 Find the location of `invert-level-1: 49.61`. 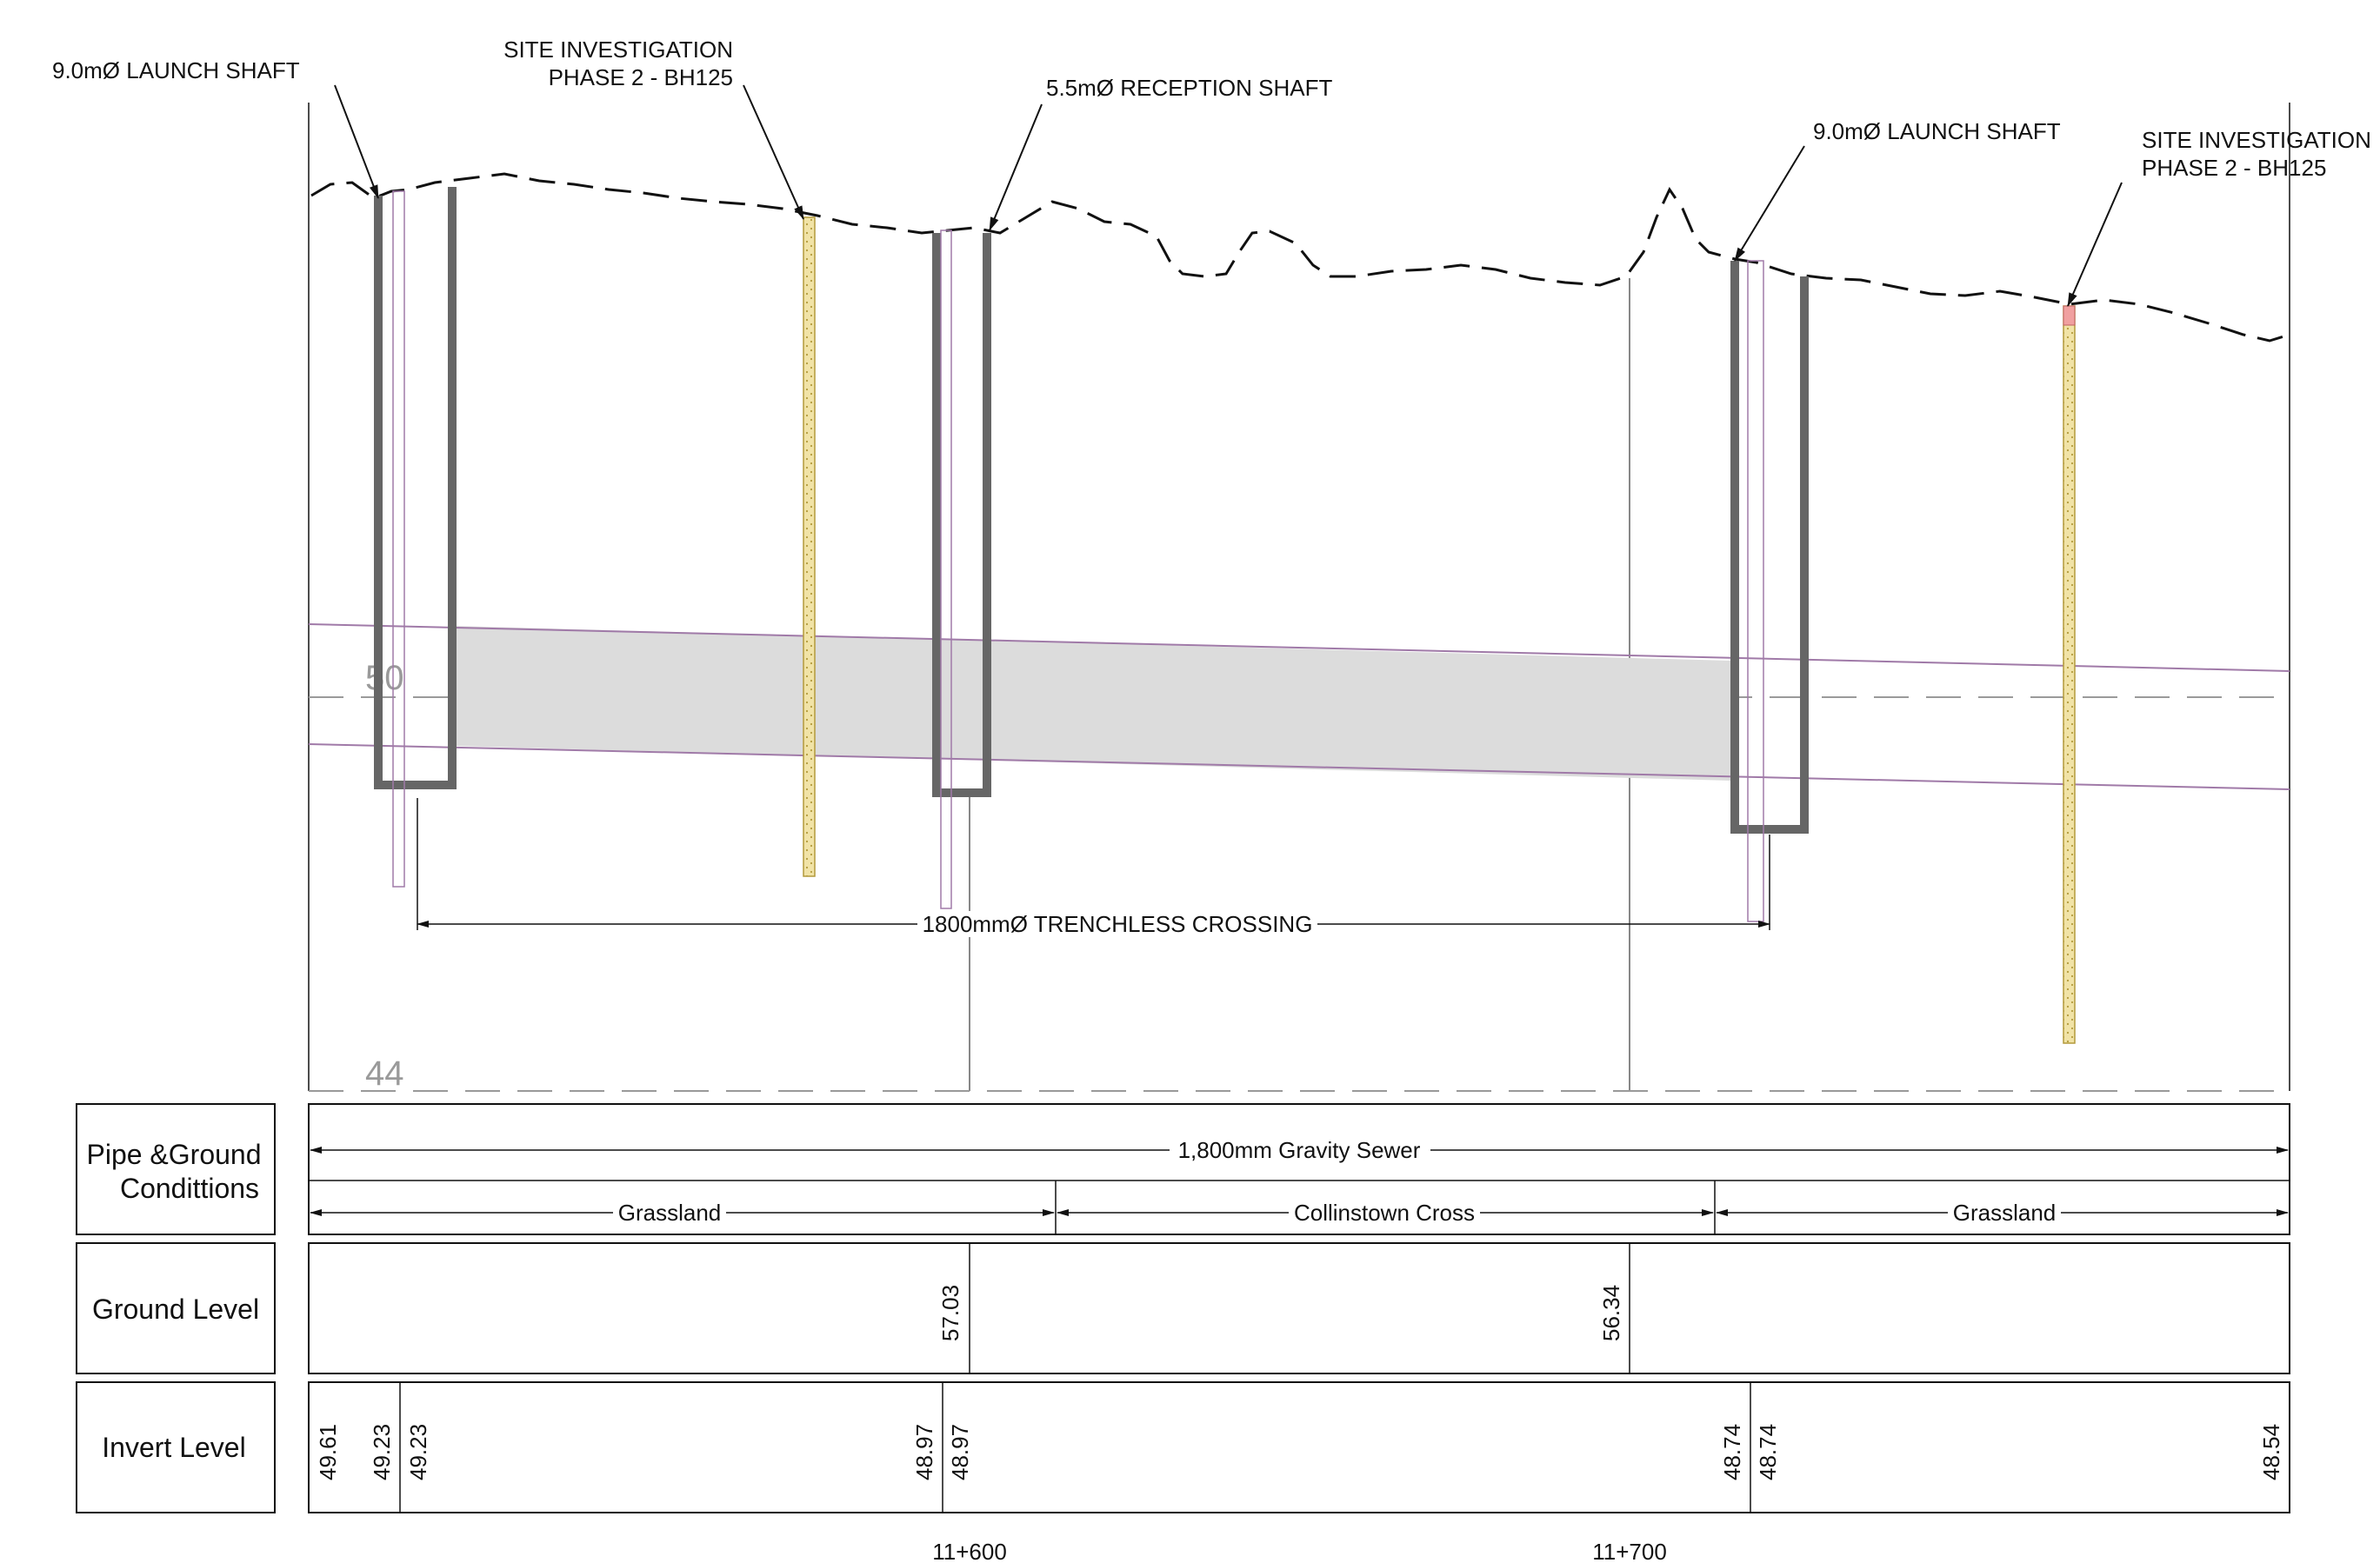

invert-level-1: 49.61 is located at coordinates (328, 1452).